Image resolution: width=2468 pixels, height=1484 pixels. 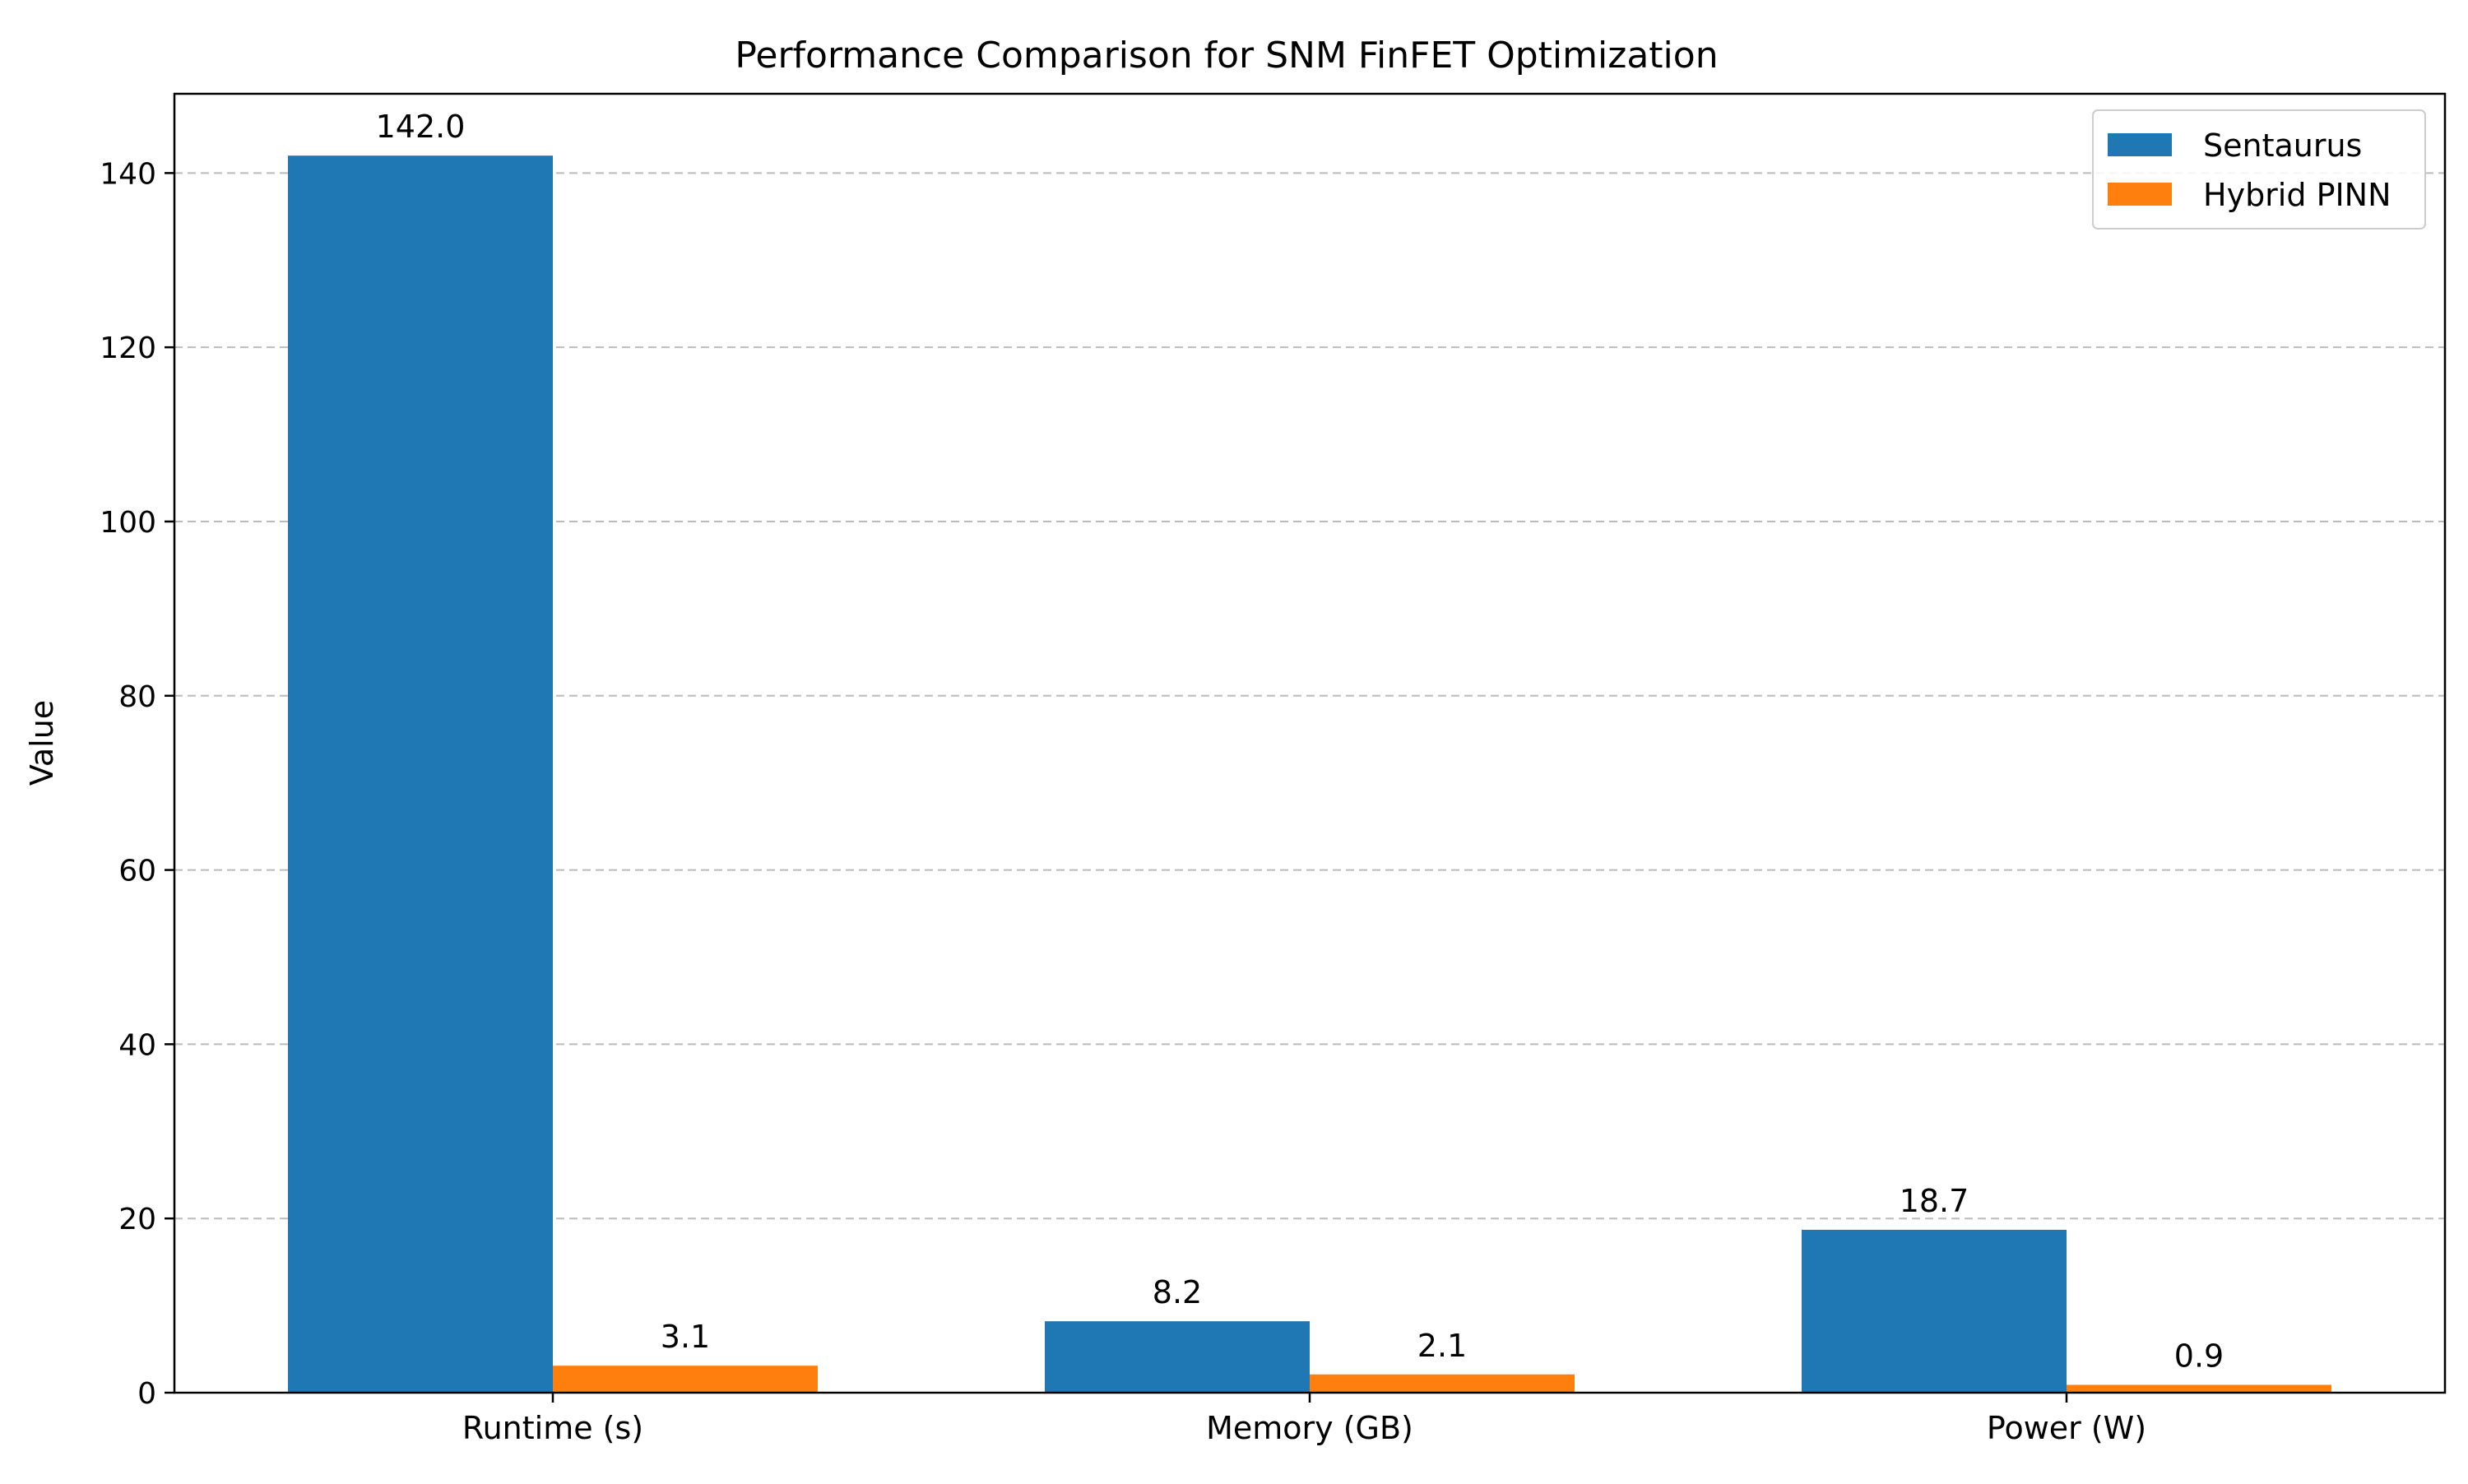 What do you see at coordinates (1442, 1346) in the screenshot?
I see `bar-value-label: 2.1` at bounding box center [1442, 1346].